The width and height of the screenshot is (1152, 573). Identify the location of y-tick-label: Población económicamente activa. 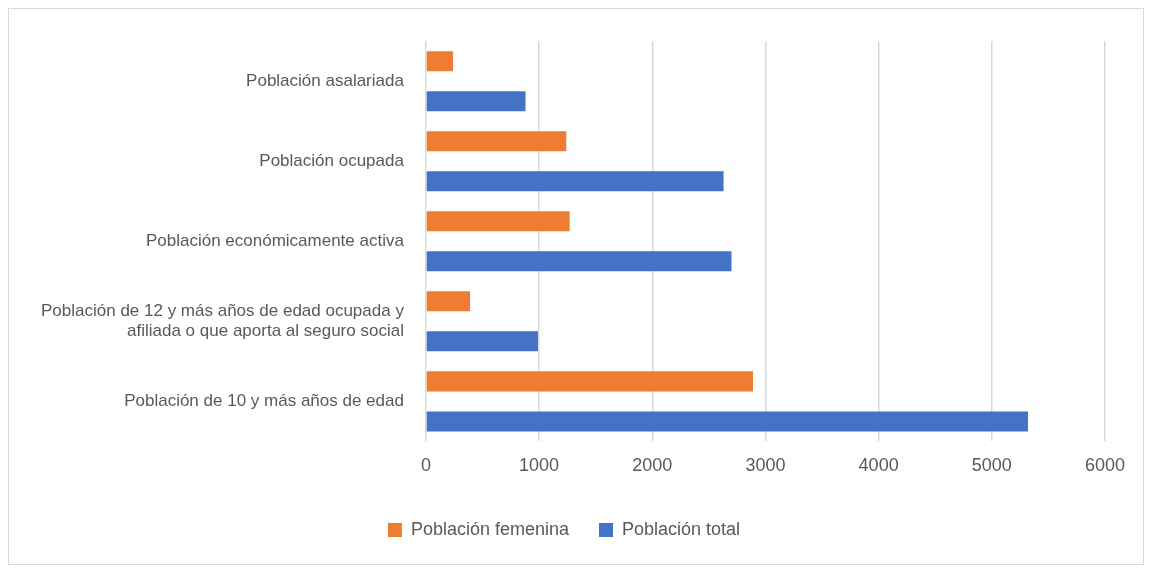
(275, 240).